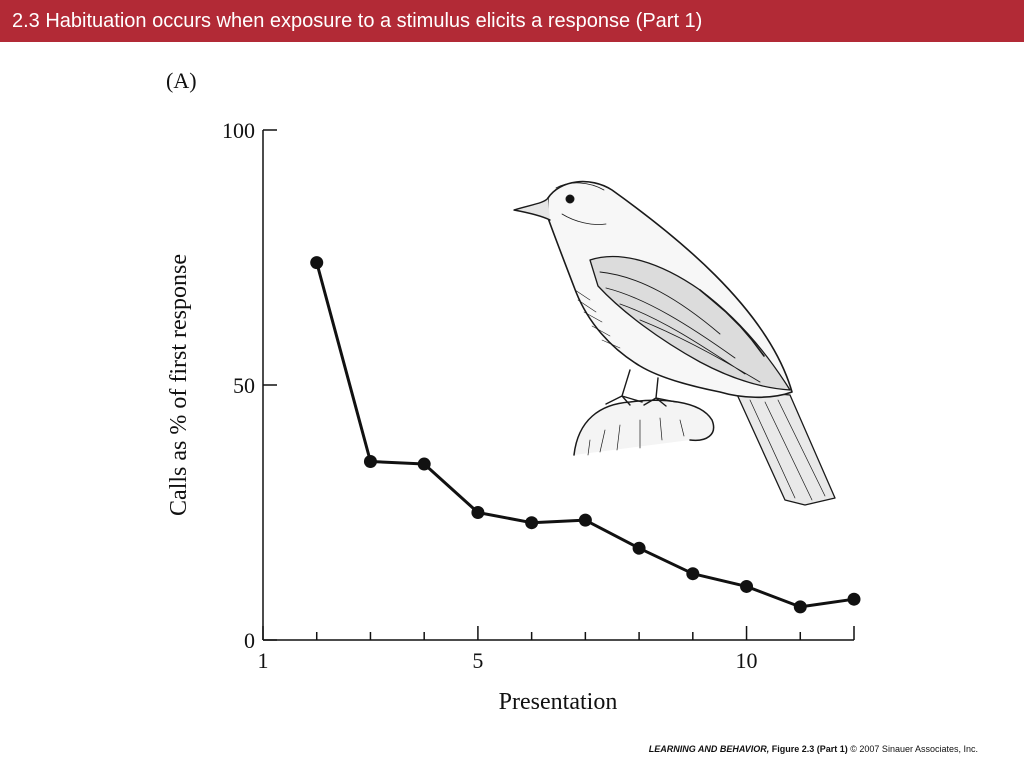 This screenshot has height=768, width=1024. What do you see at coordinates (263, 660) in the screenshot?
I see `x-tick-label: 1` at bounding box center [263, 660].